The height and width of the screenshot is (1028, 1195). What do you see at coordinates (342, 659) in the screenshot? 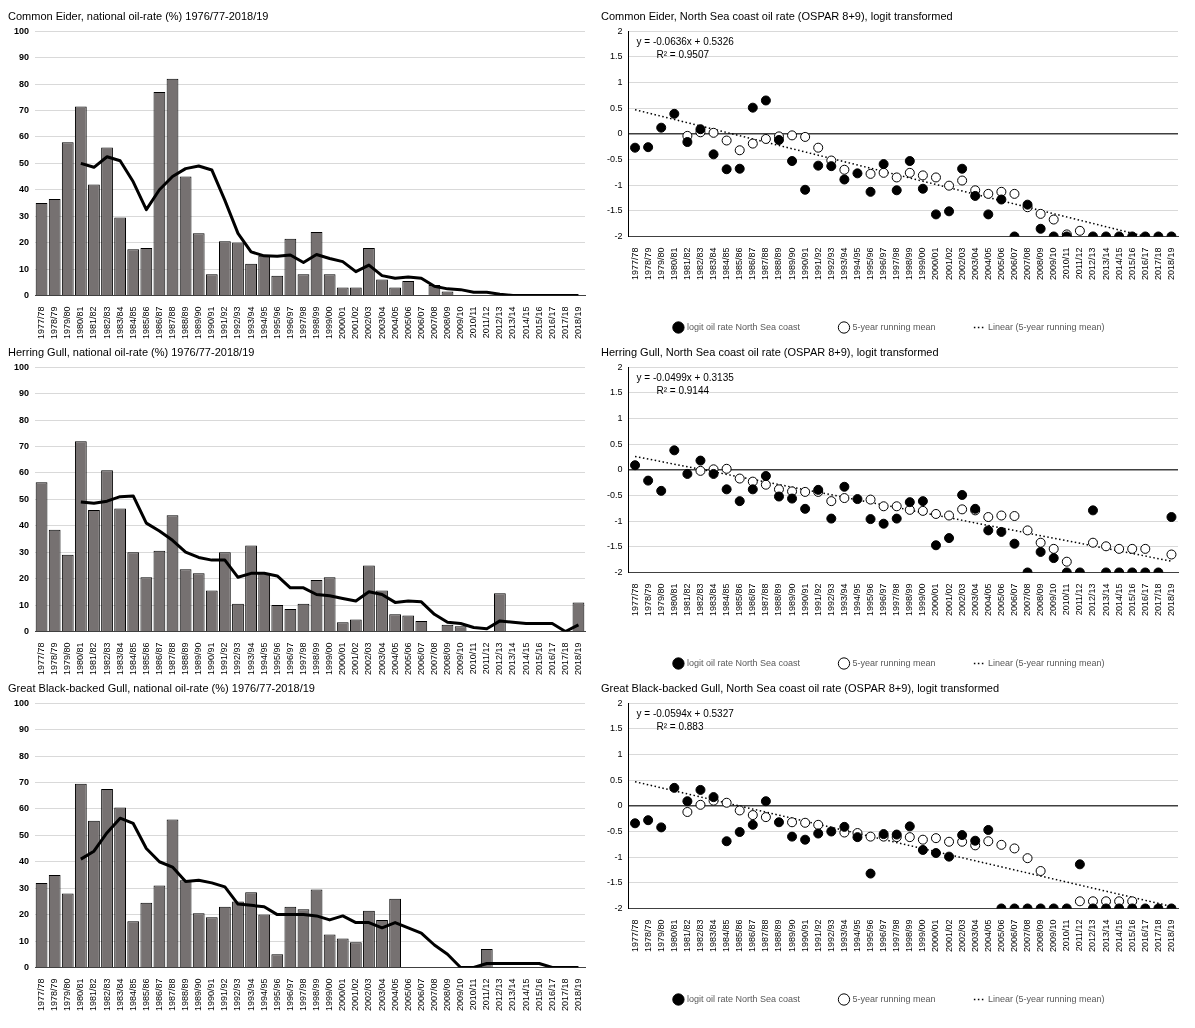
I see `x-tick-label: 2000/01` at bounding box center [342, 659].